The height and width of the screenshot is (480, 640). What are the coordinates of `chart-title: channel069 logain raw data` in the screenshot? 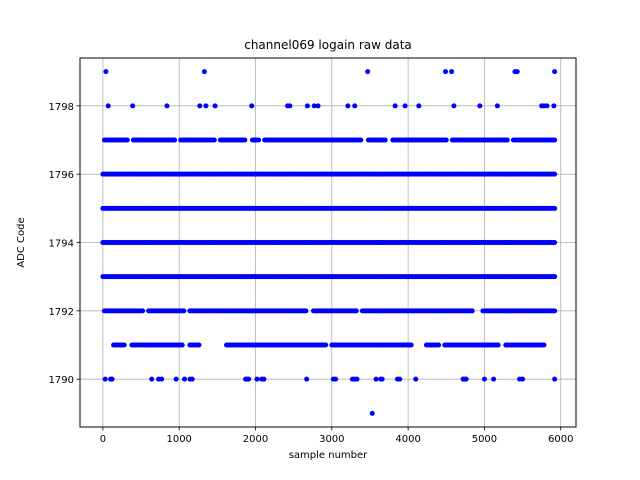 It's located at (328, 45).